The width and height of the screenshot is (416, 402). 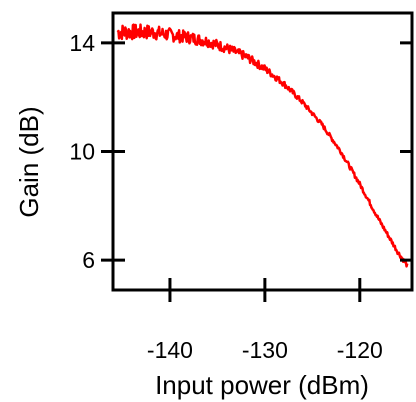 What do you see at coordinates (29, 161) in the screenshot?
I see `y-axis-title: Gain (dB)` at bounding box center [29, 161].